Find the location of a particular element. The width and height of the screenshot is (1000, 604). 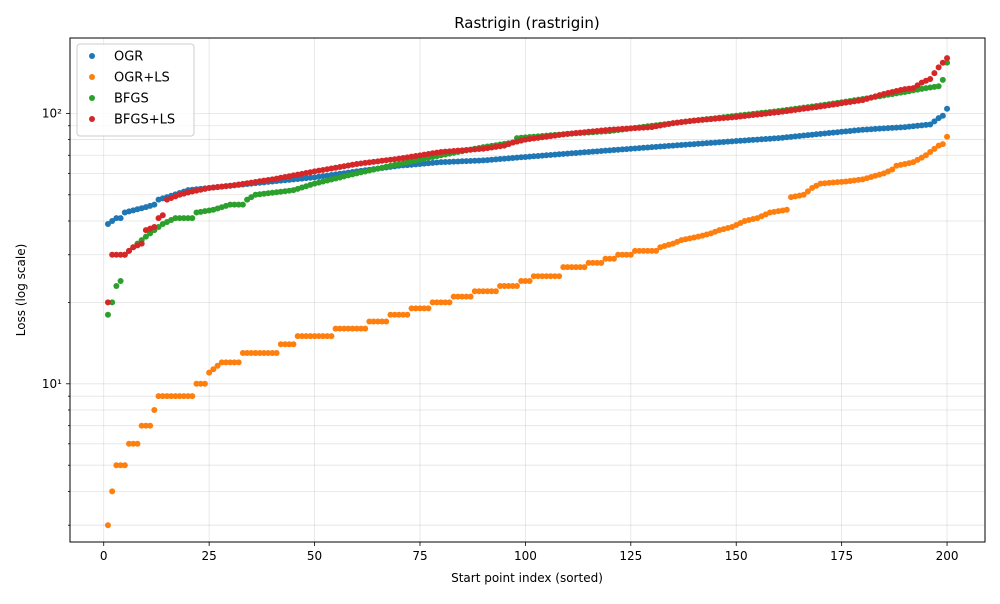

legend-box is located at coordinates (135, 90).